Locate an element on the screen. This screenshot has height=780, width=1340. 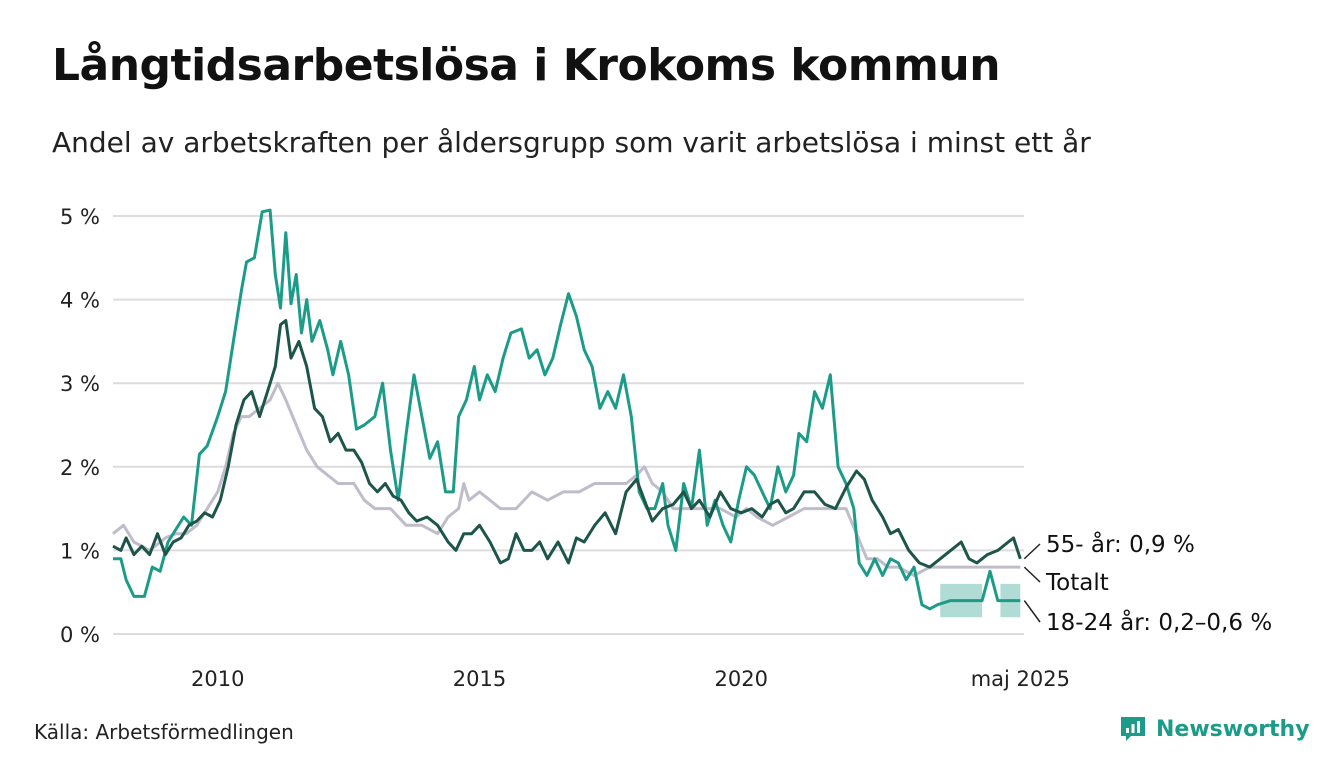
y-axis: 0 % 1 % 2 % 3 % 4 % 5 % is located at coordinates (80, 426).